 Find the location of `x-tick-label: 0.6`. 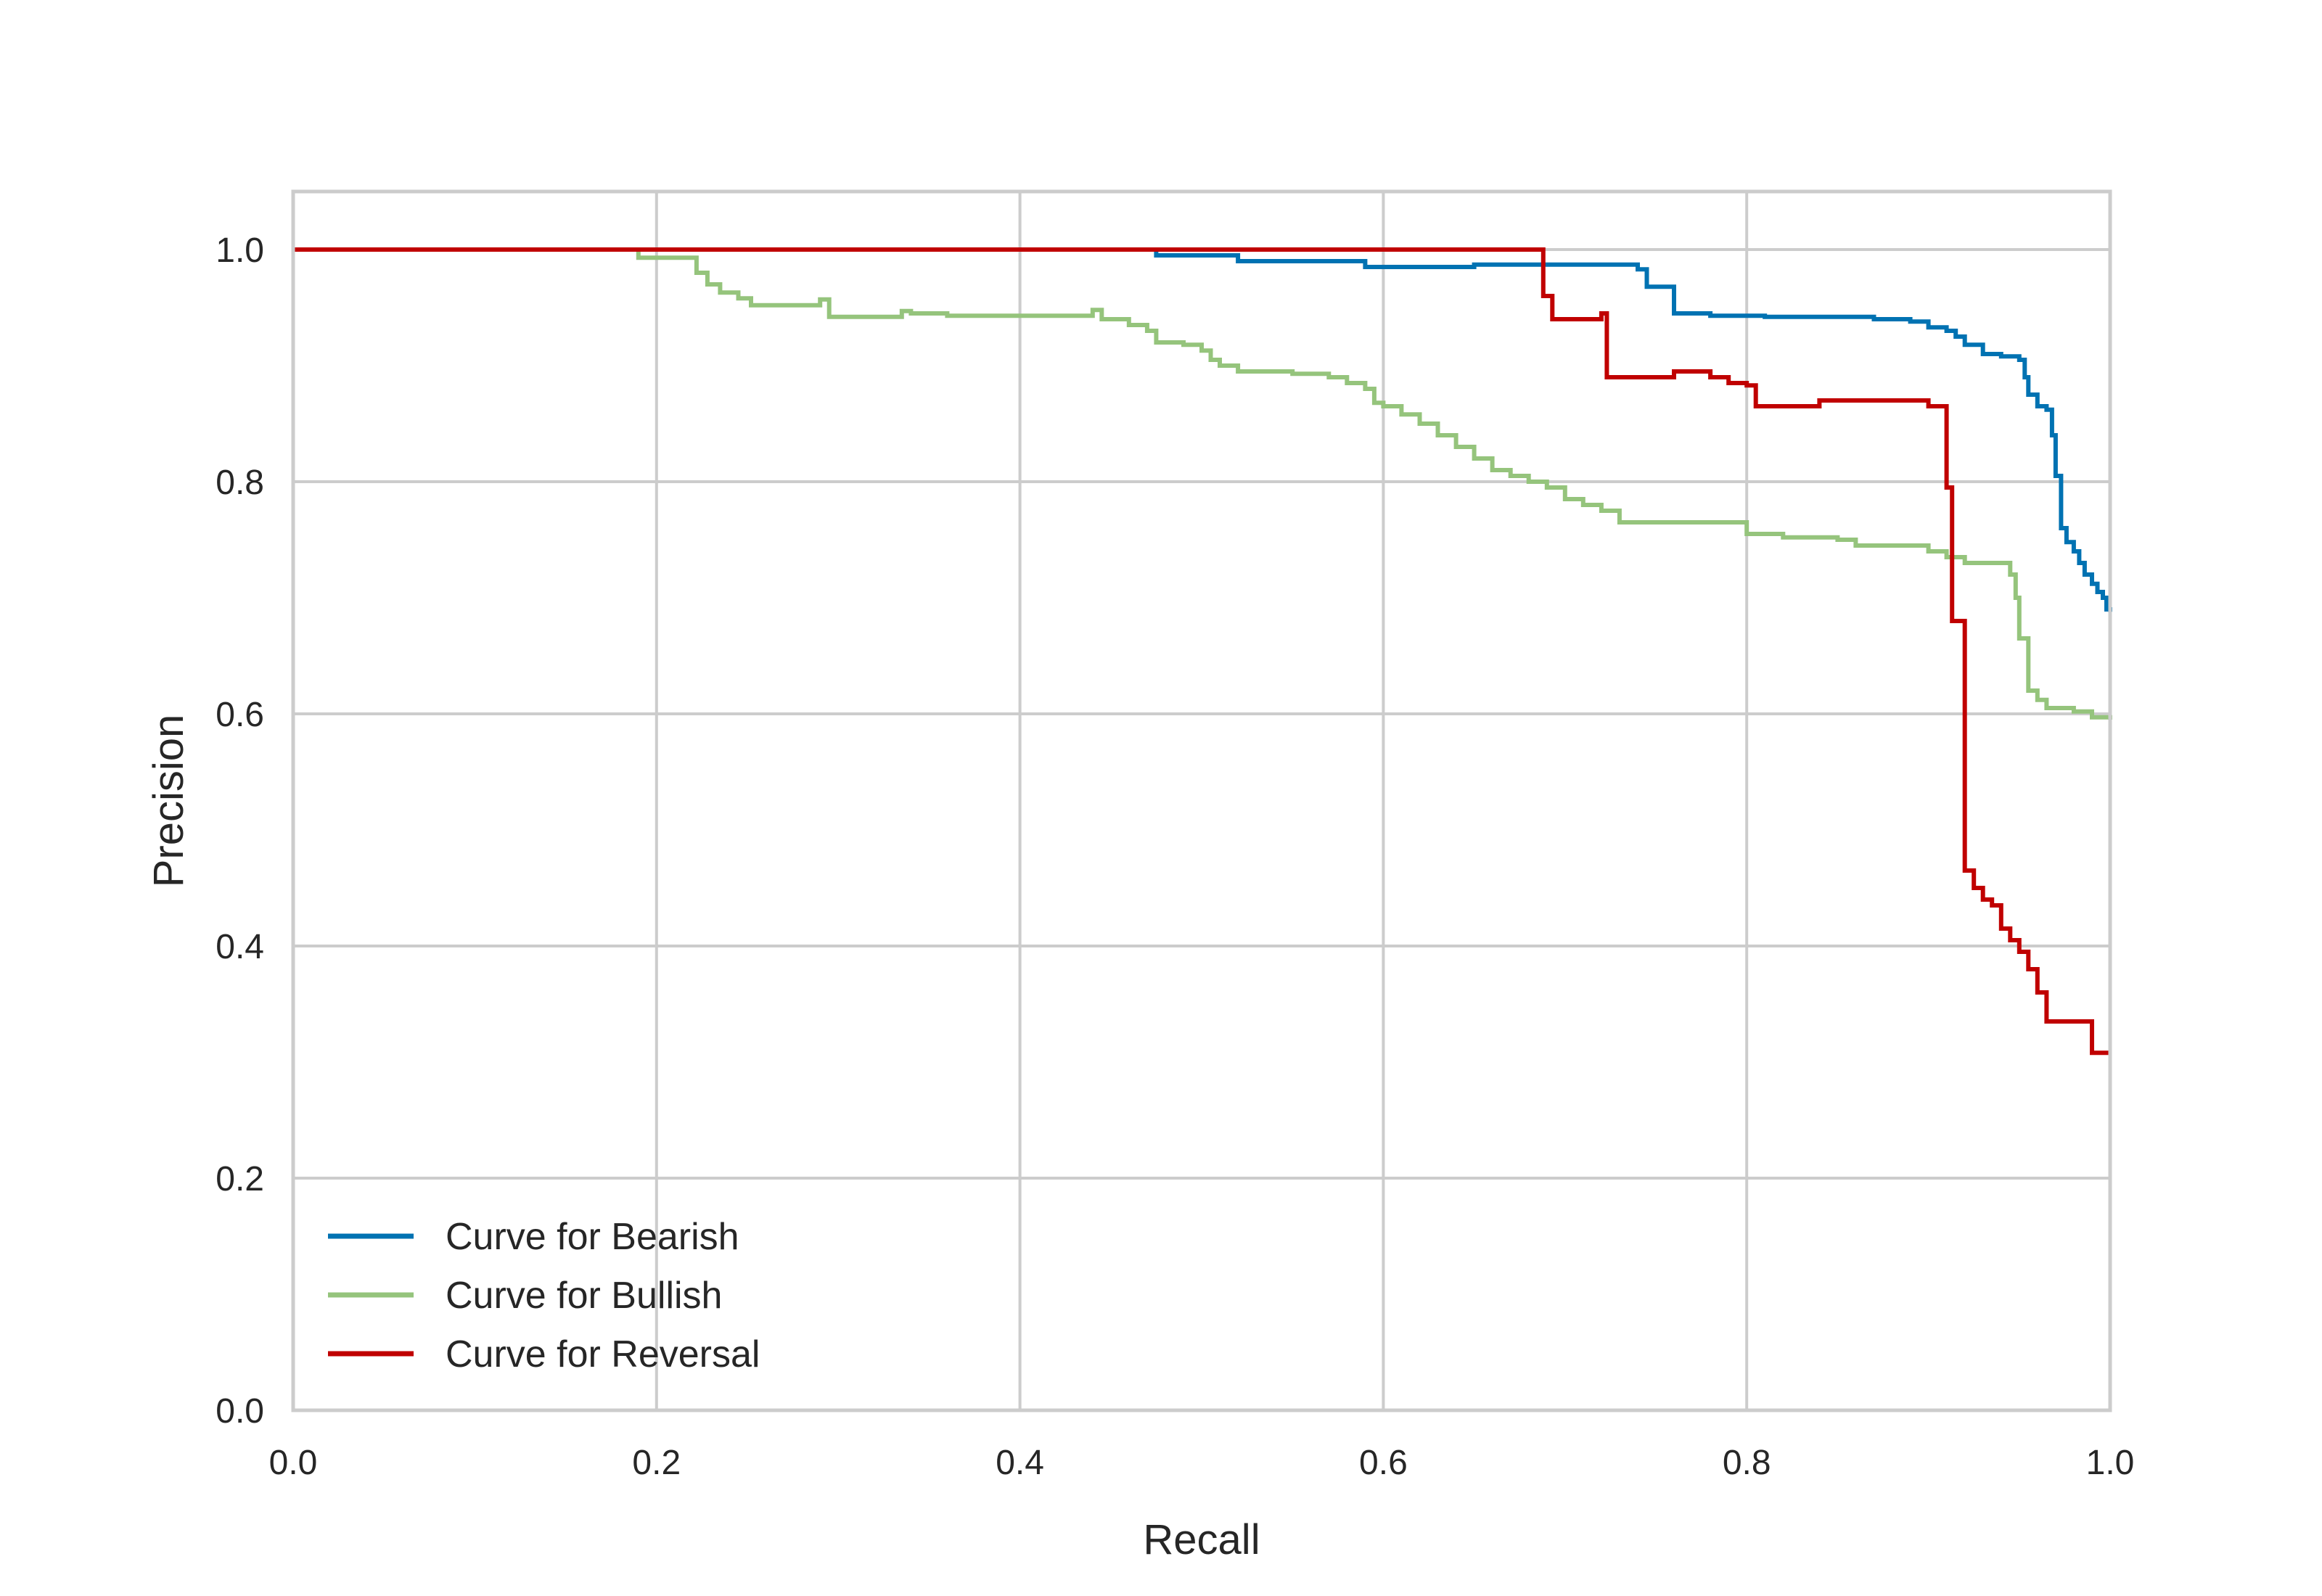

x-tick-label: 0.6 is located at coordinates (1383, 1463).